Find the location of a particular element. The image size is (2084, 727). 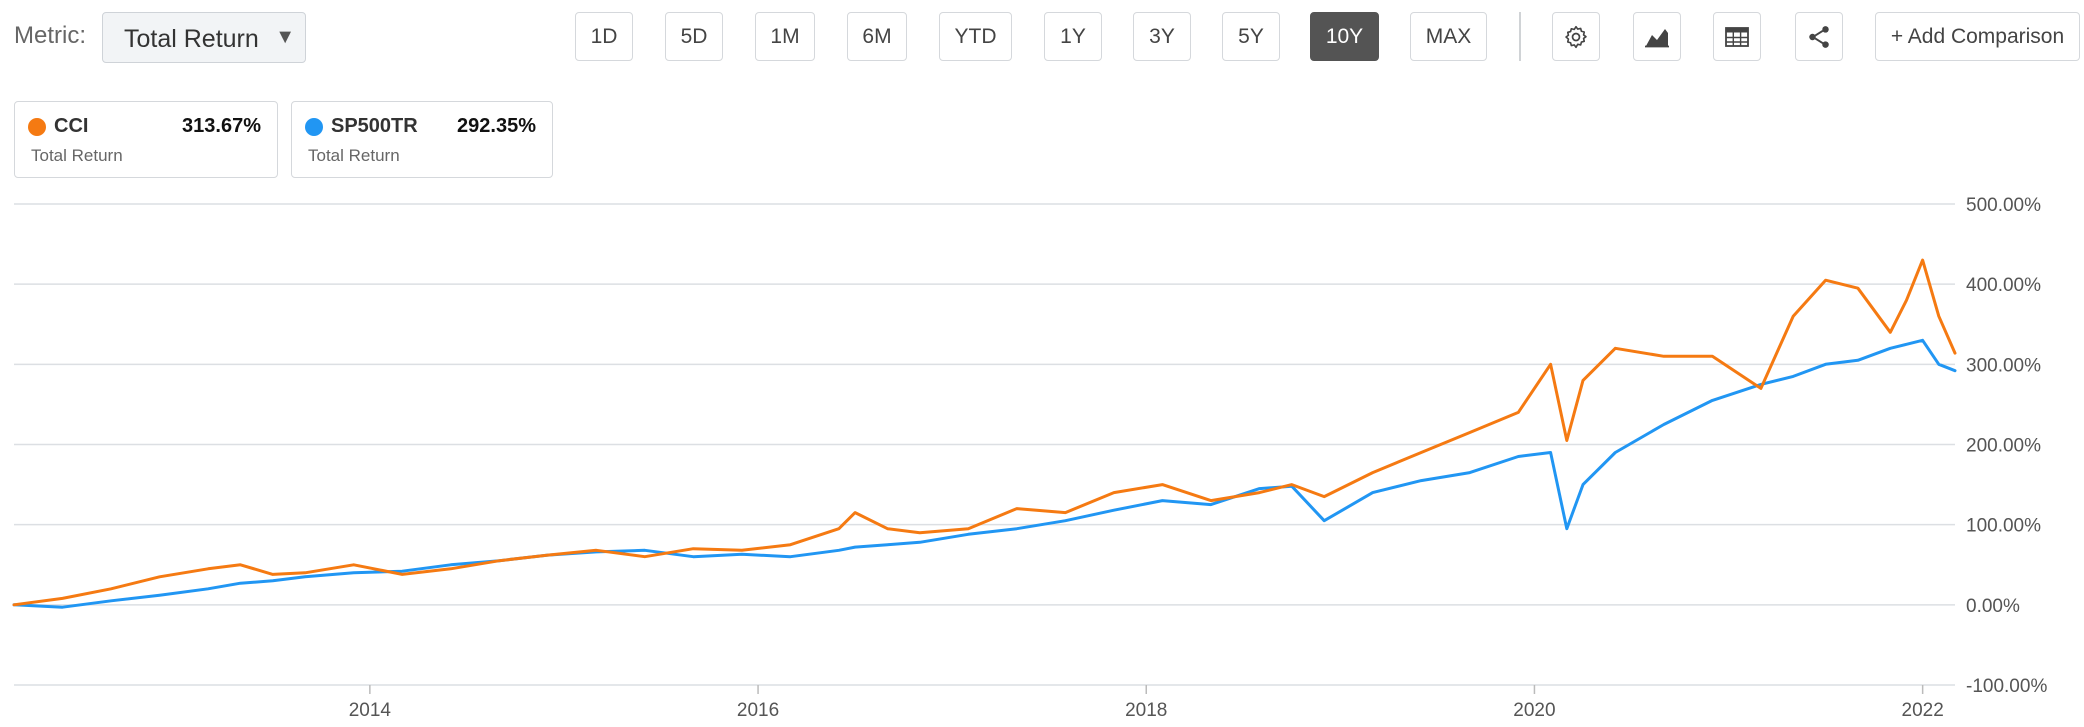

toolbar-divider is located at coordinates (1520, 36).